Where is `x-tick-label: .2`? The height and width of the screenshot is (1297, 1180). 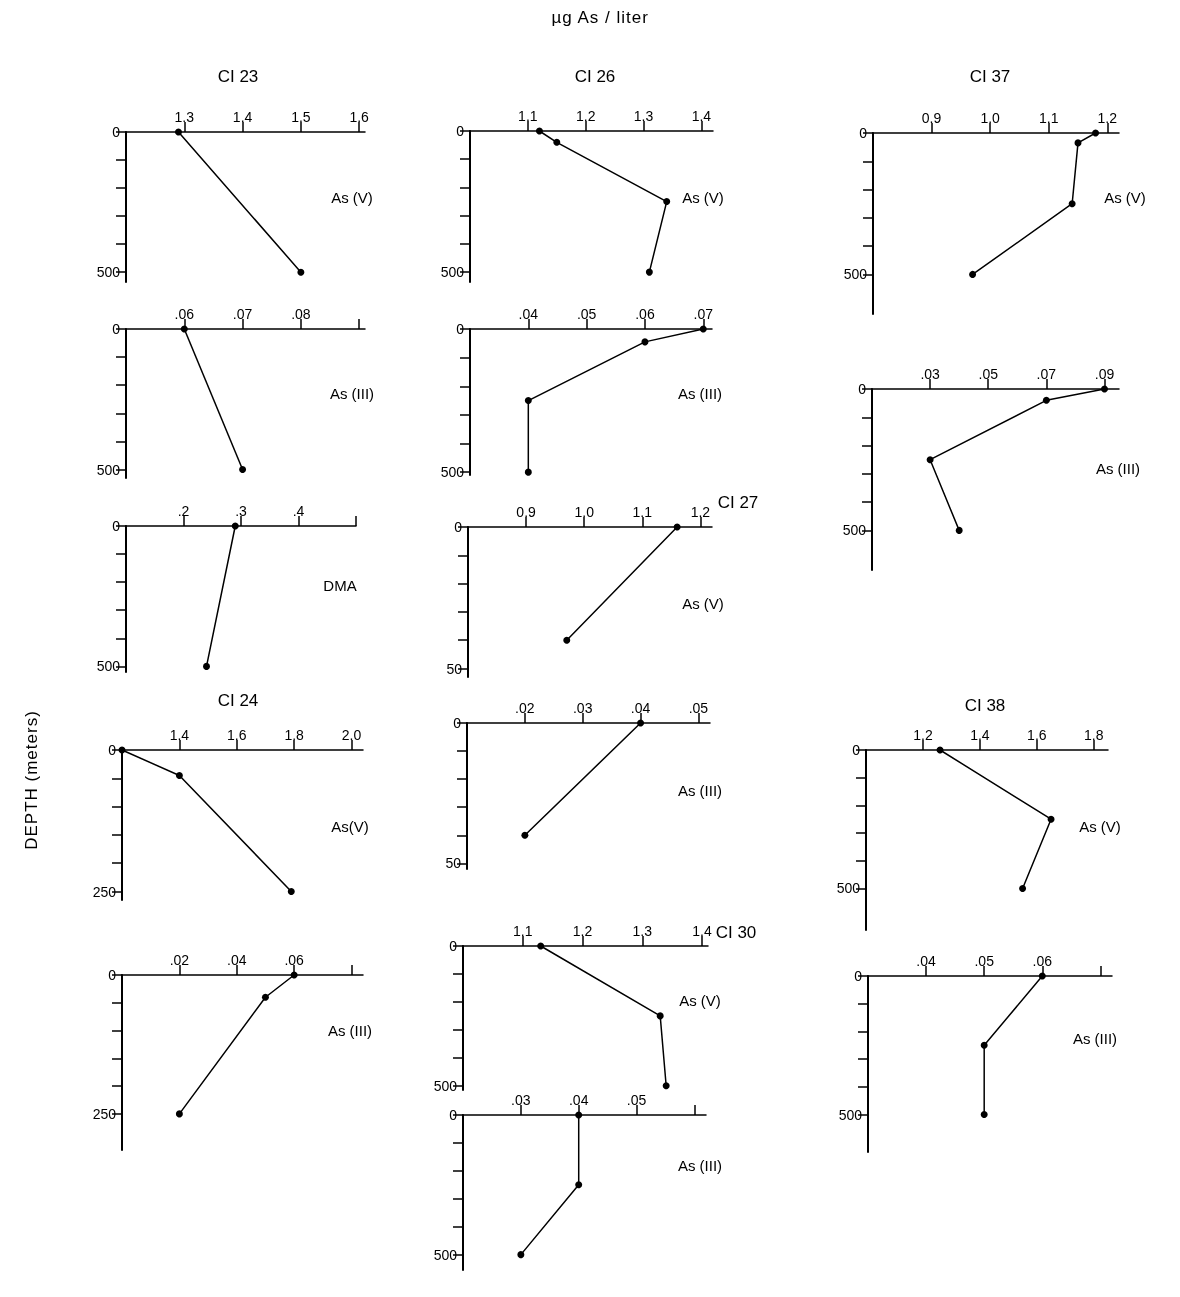 x-tick-label: .2 is located at coordinates (183, 511).